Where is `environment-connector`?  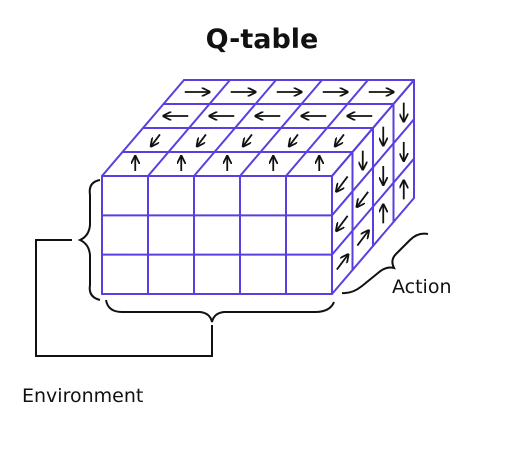 environment-connector is located at coordinates (124, 298).